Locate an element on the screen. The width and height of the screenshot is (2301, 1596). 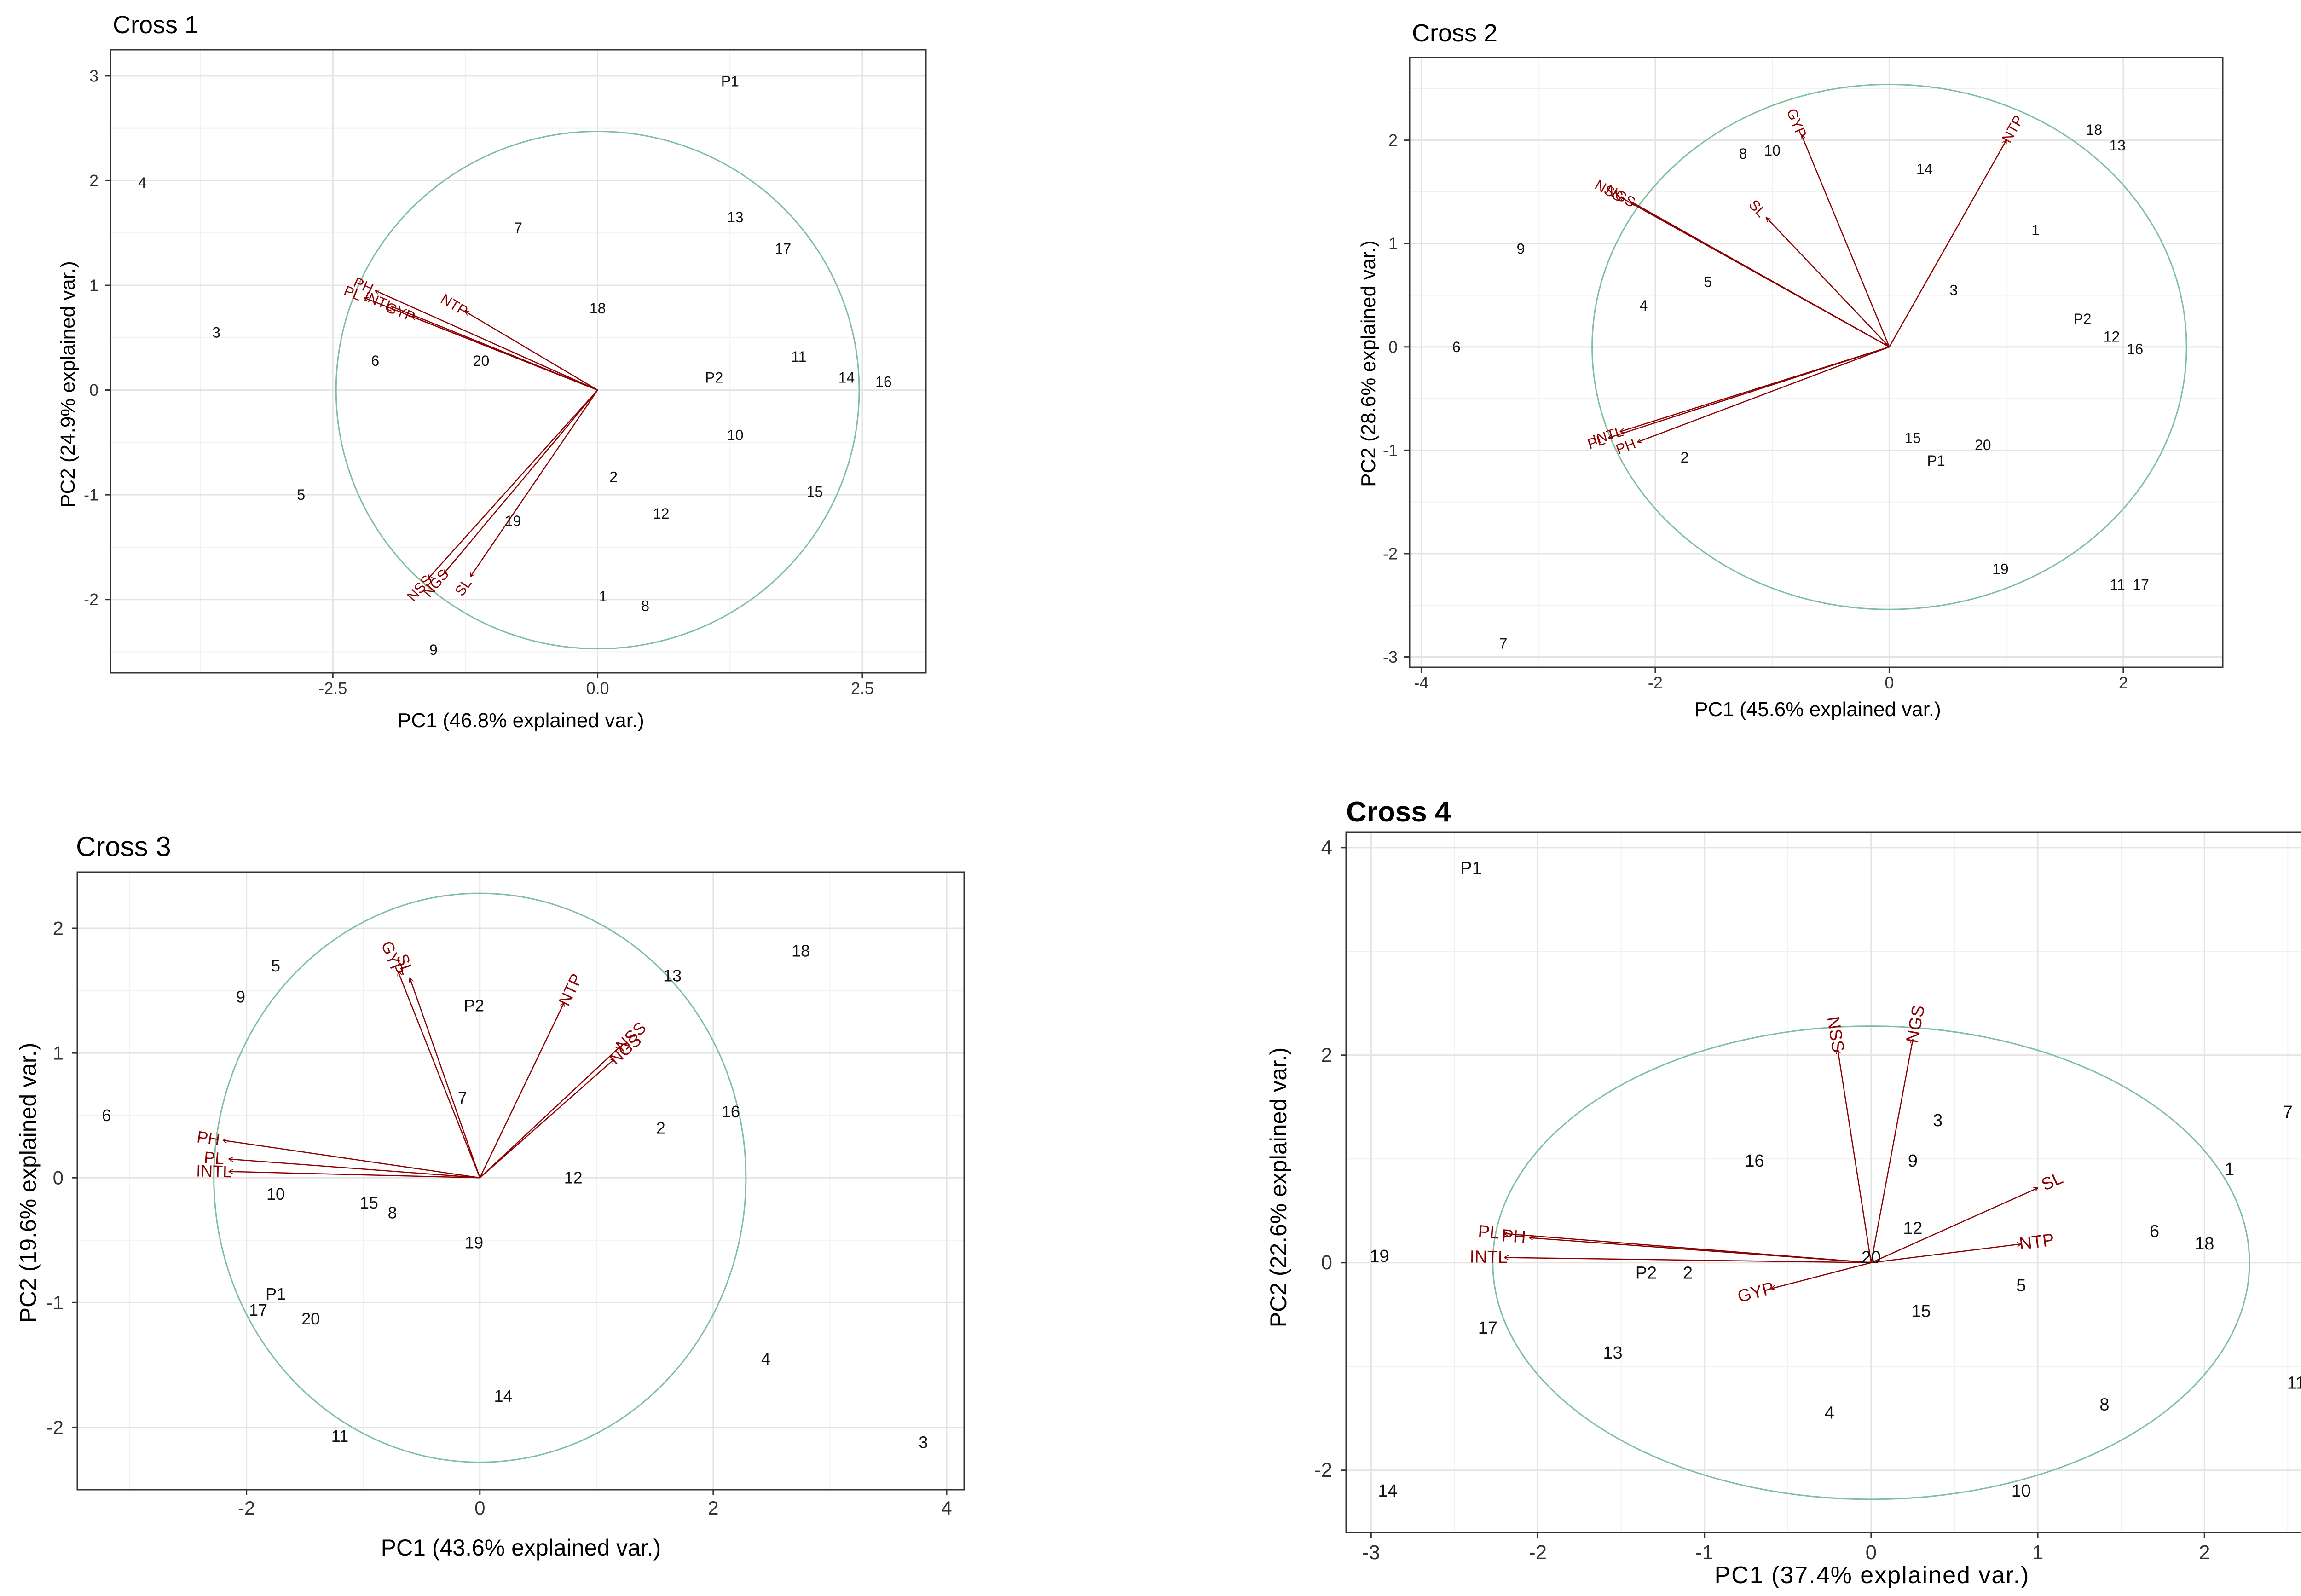
point-label: 19 is located at coordinates (513, 521).